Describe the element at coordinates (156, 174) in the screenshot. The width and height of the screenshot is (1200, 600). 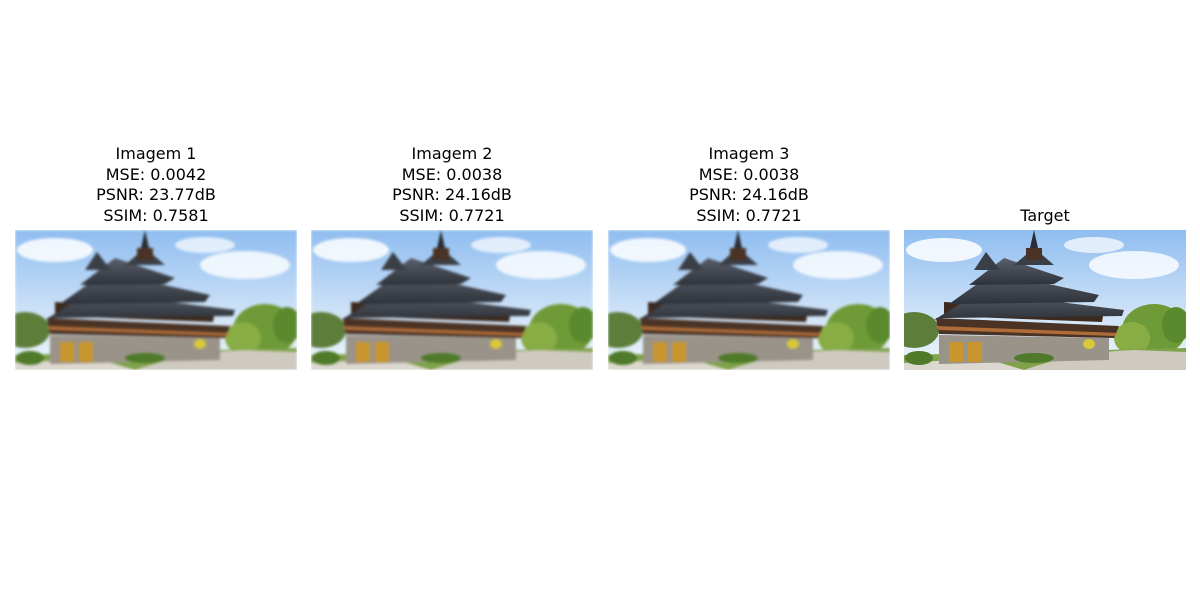
I see `mse-value: MSE: 0.0042` at that location.